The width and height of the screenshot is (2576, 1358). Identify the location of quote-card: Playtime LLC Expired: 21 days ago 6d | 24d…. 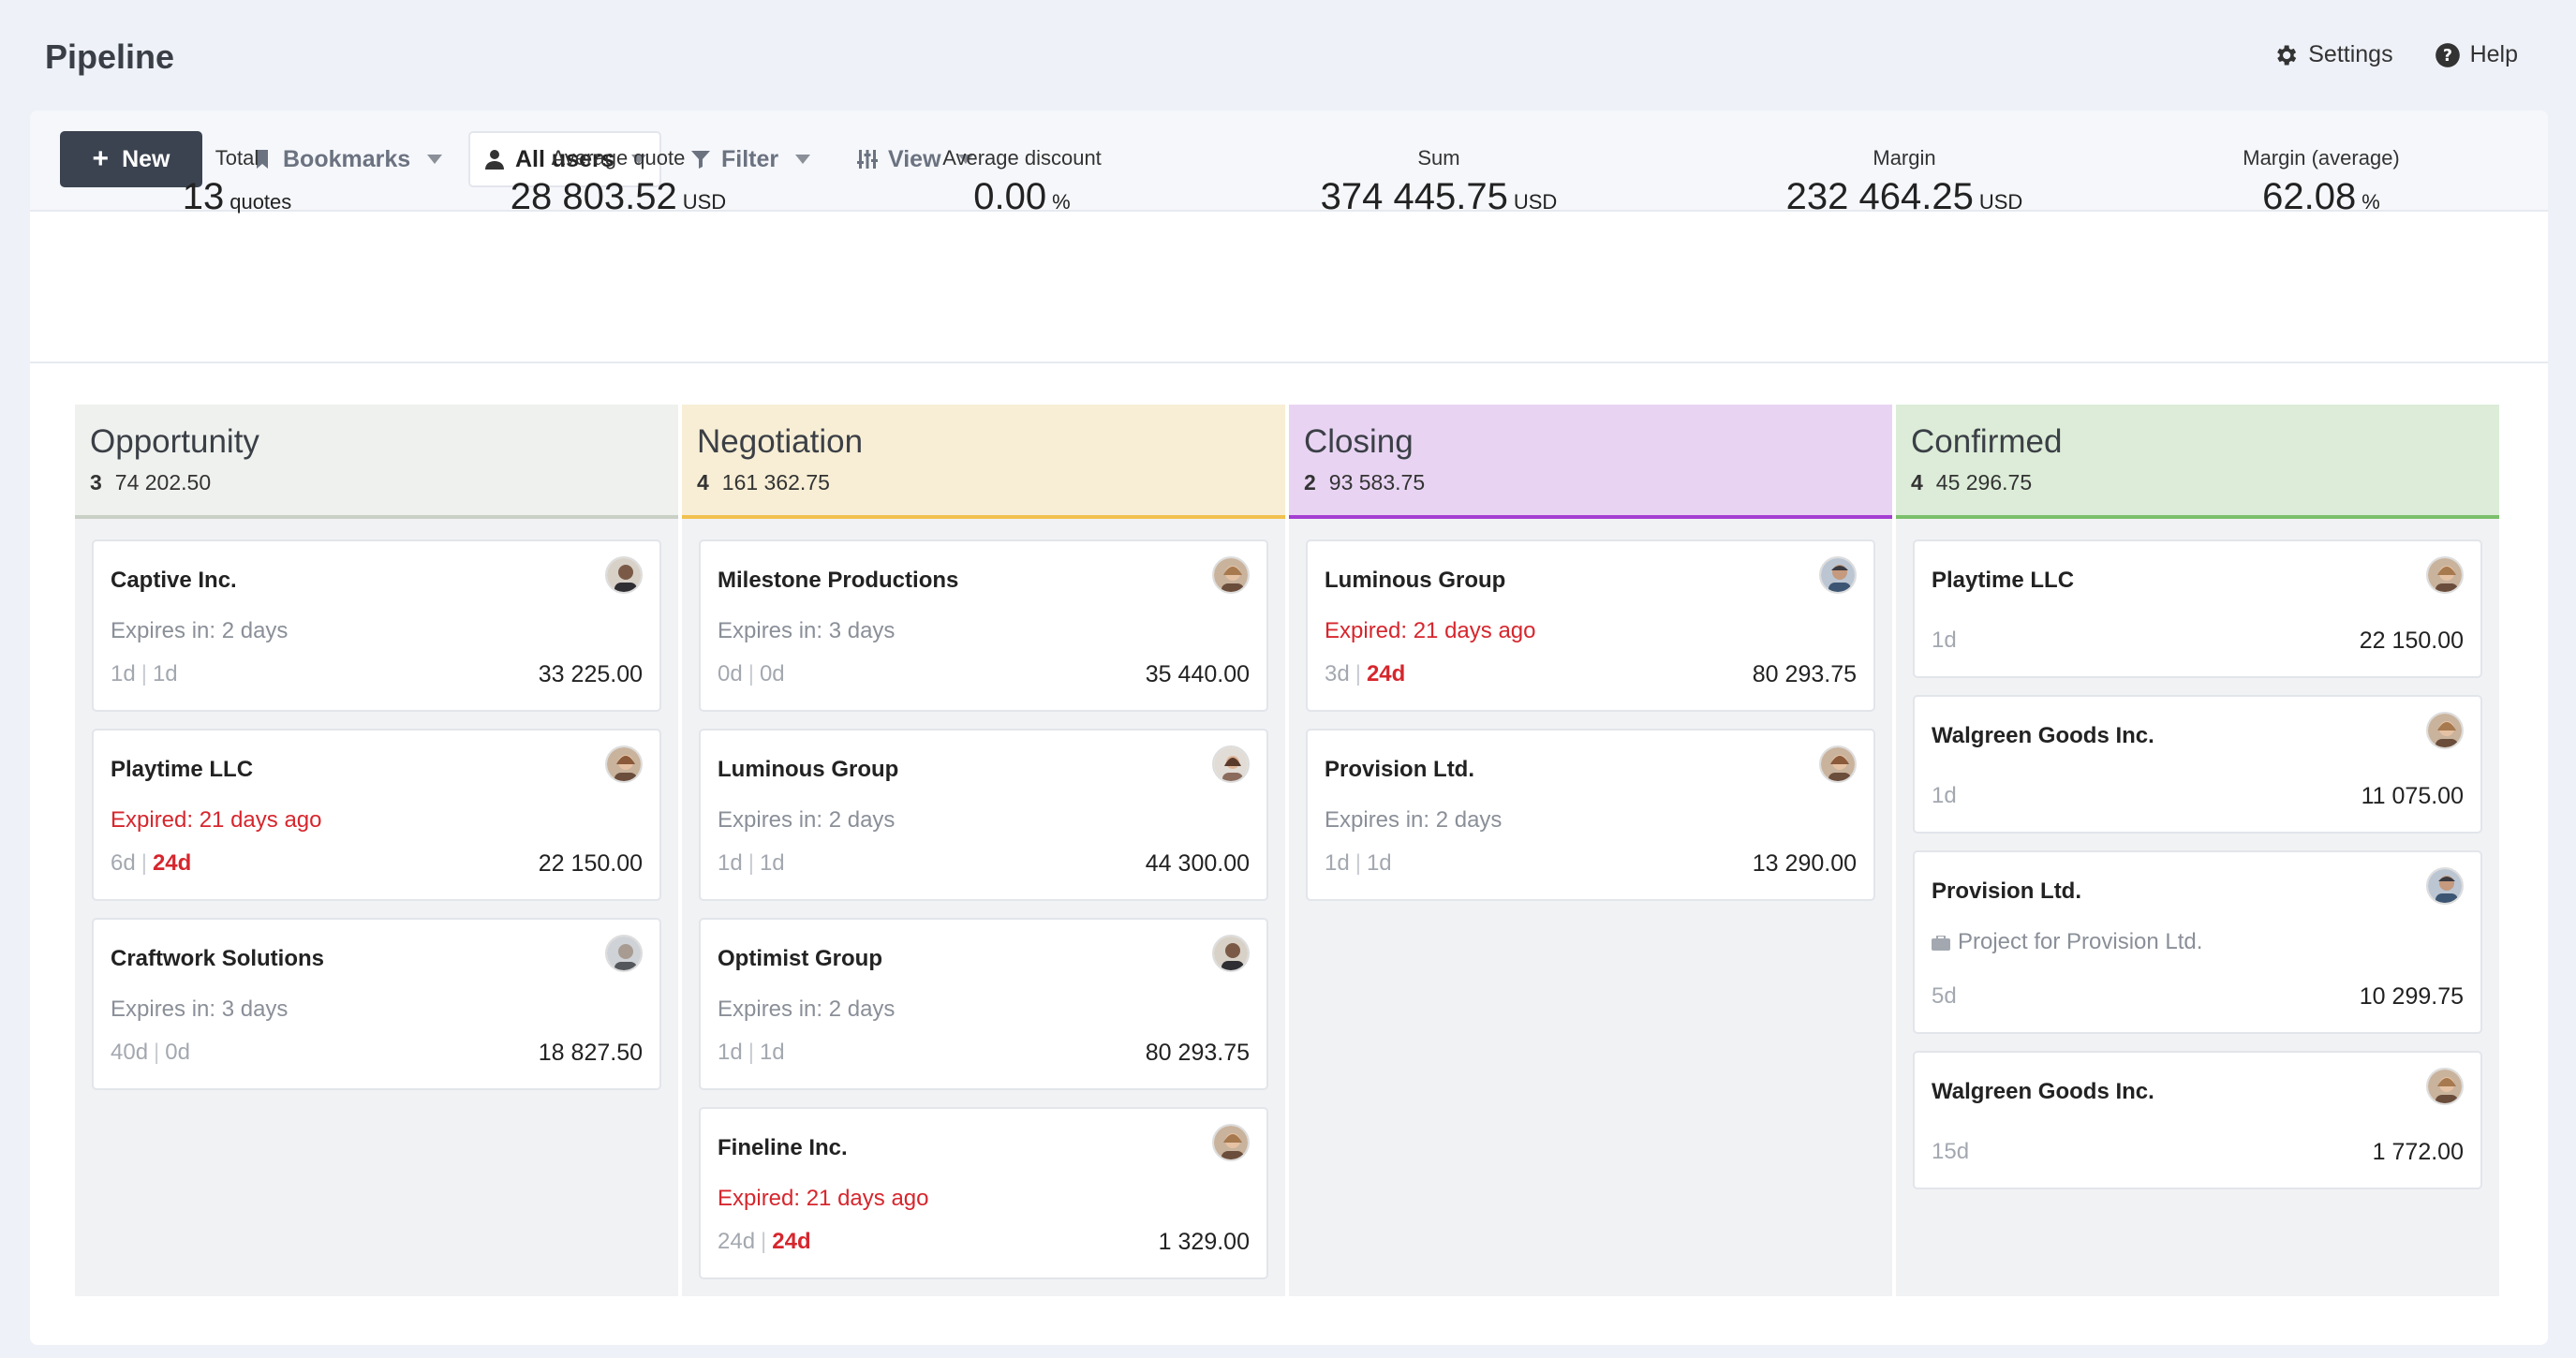
(376, 815).